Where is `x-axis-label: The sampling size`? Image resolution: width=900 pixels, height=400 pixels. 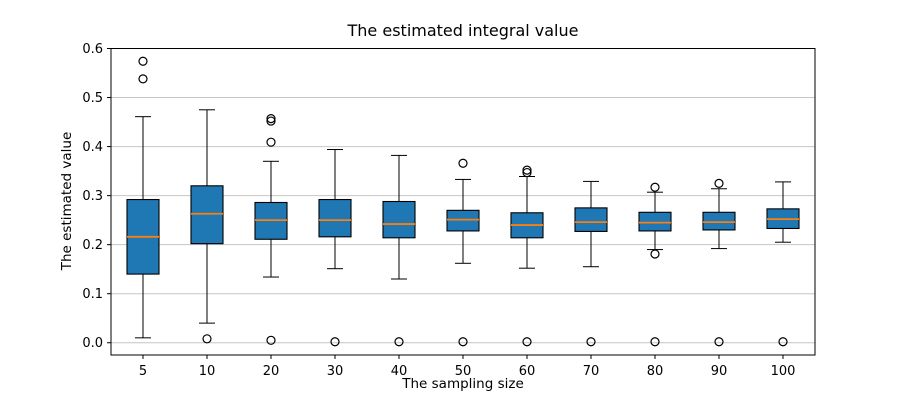
x-axis-label: The sampling size is located at coordinates (463, 384).